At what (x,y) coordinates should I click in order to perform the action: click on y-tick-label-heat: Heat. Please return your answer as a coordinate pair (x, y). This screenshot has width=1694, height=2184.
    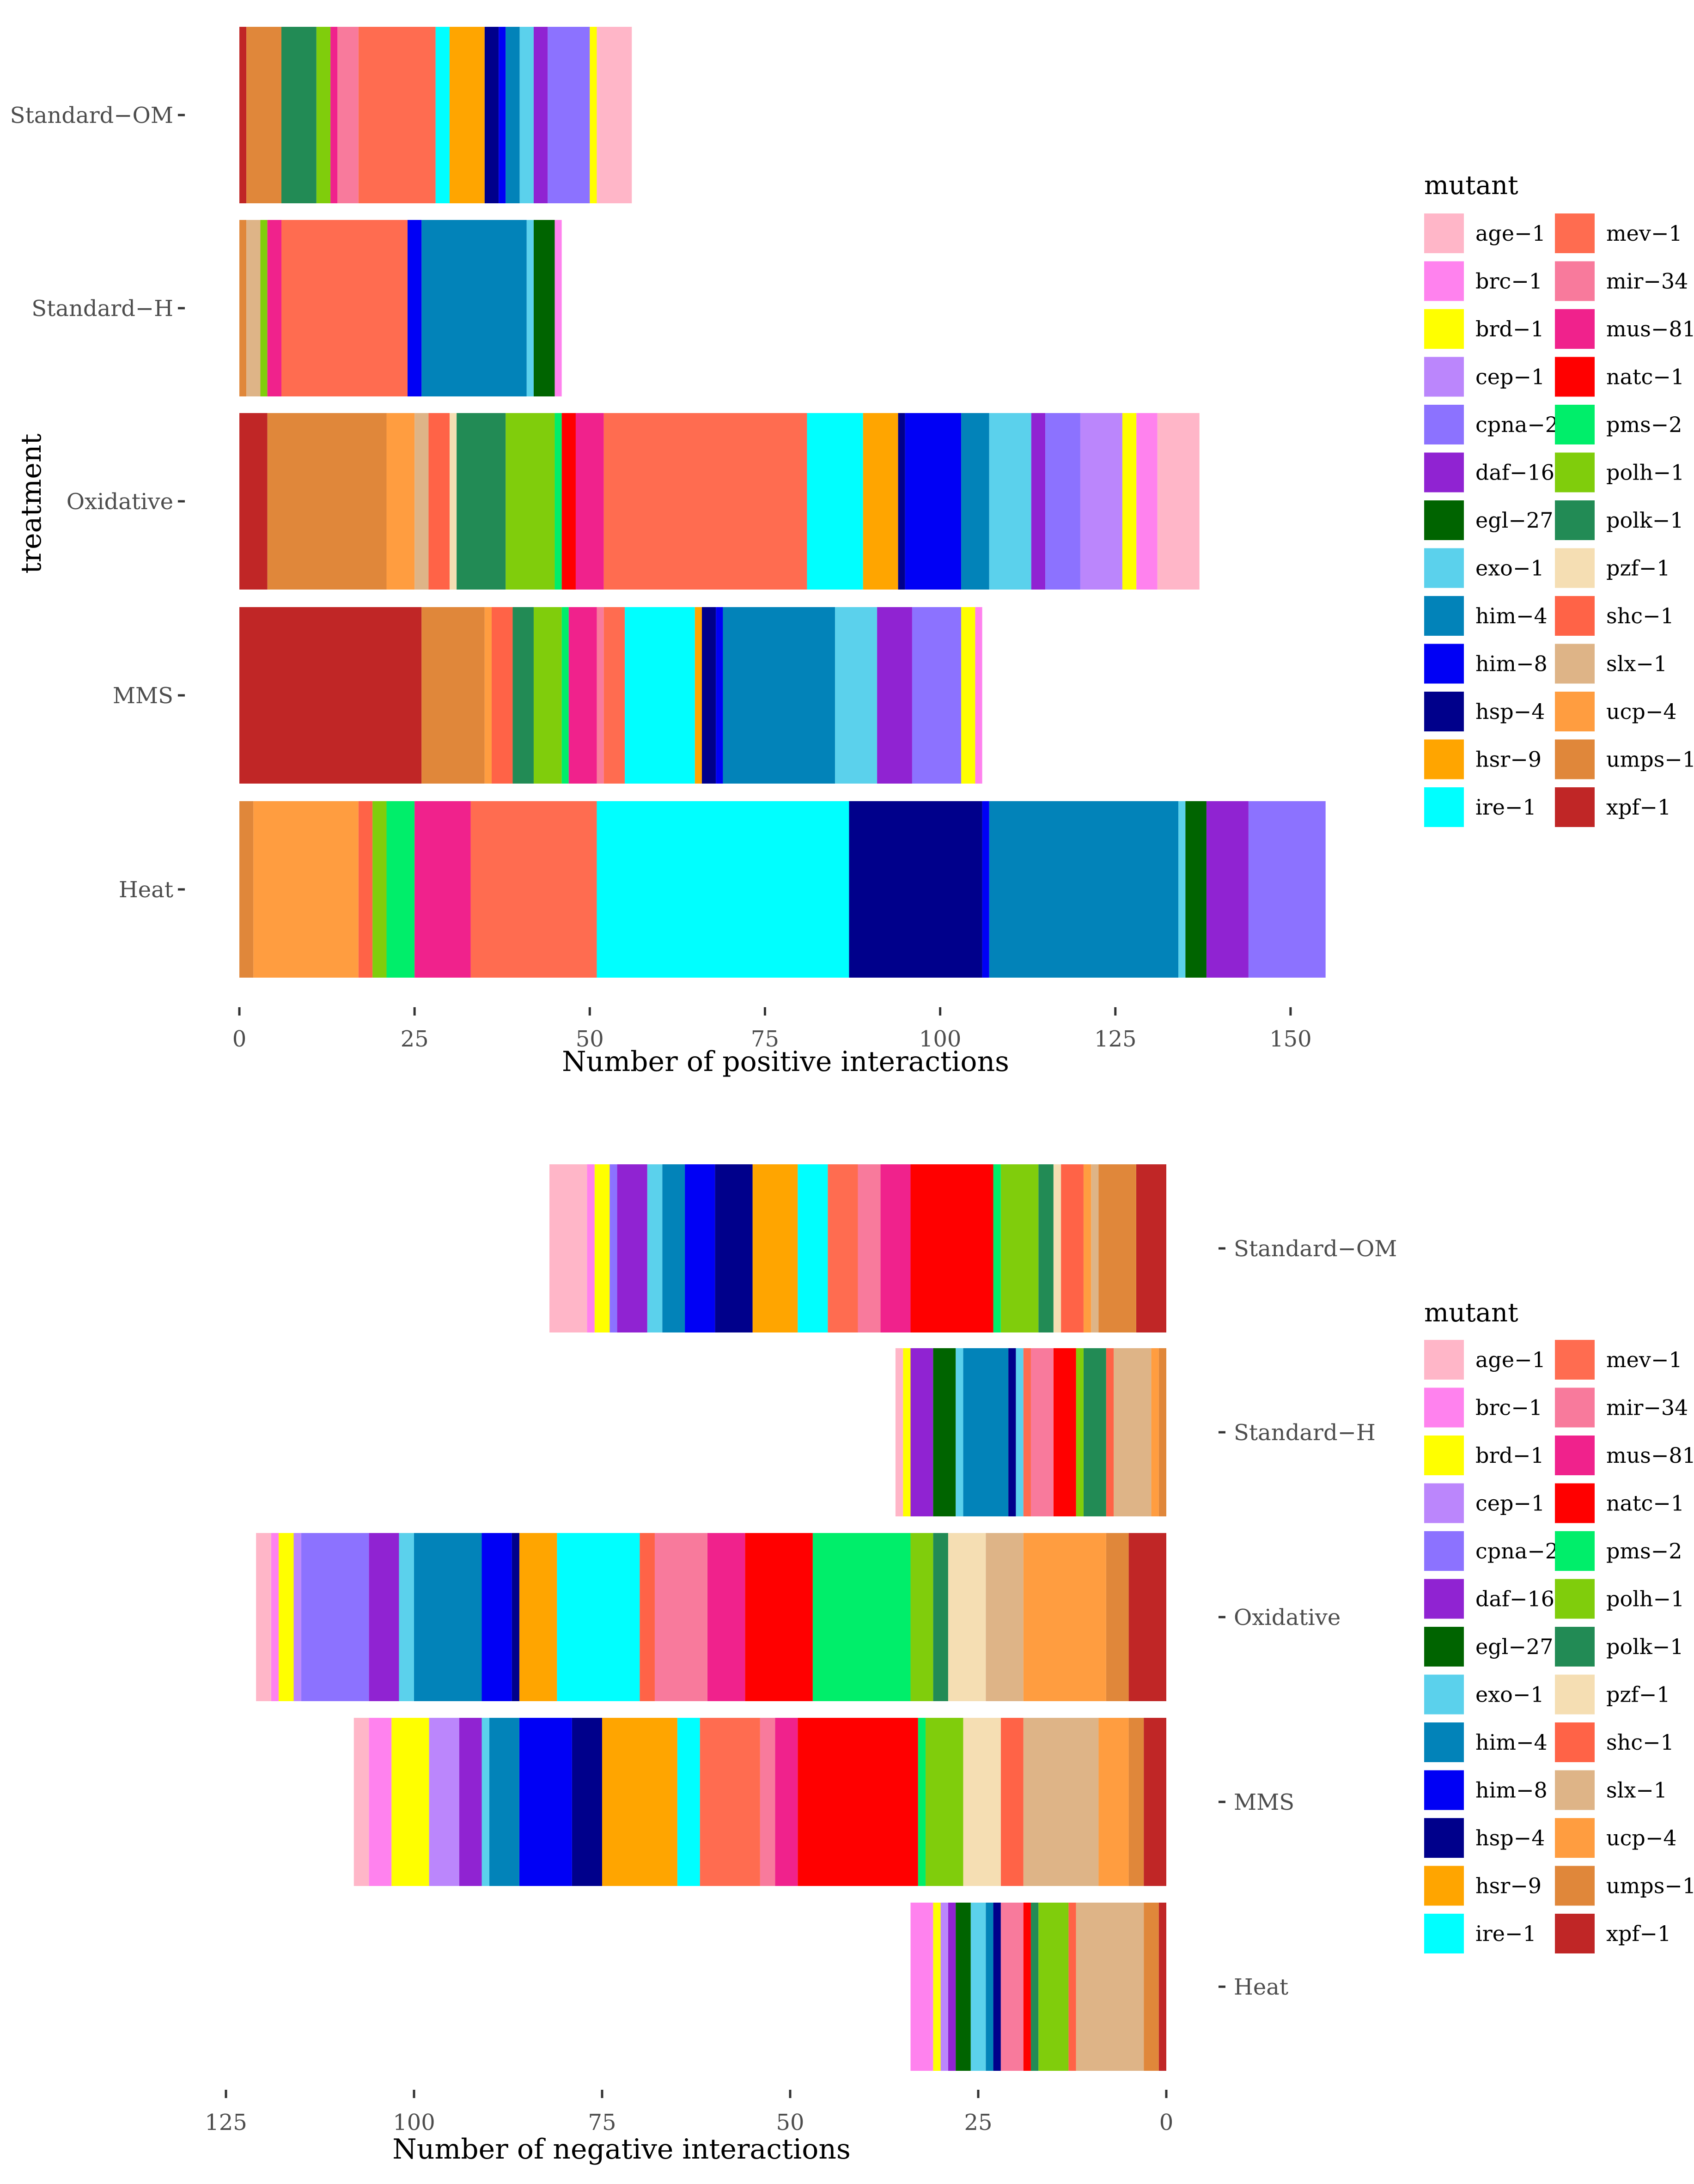
    Looking at the image, I should click on (1261, 1987).